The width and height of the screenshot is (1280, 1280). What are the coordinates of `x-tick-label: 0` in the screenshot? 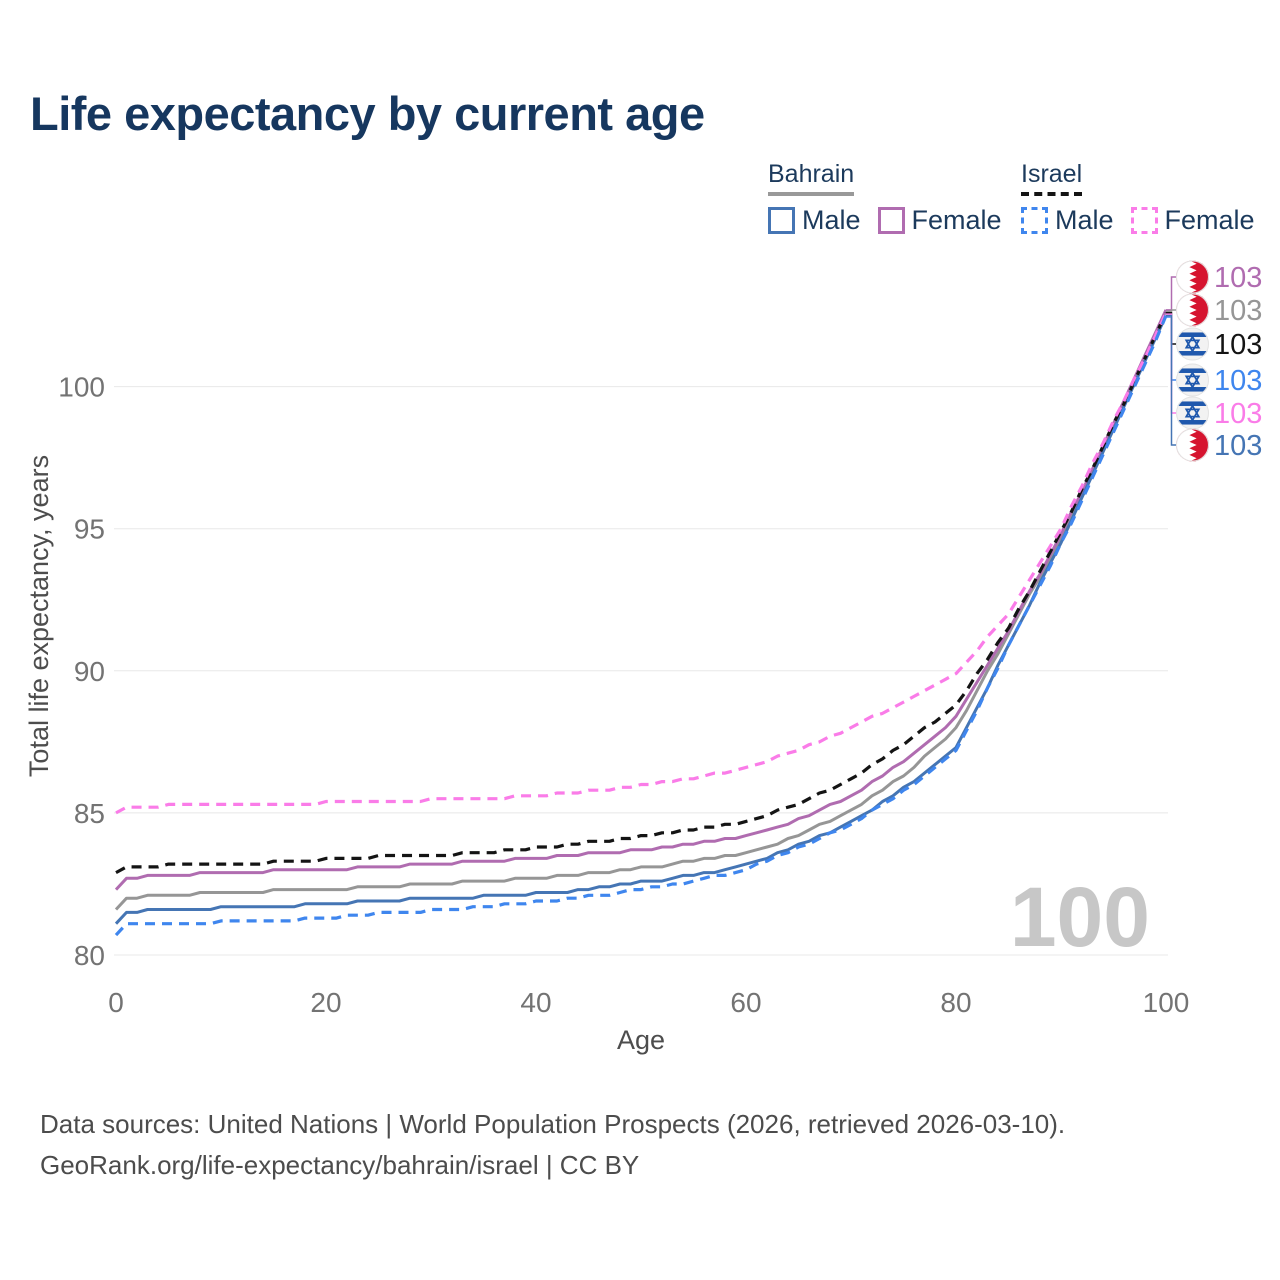 It's located at (116, 1002).